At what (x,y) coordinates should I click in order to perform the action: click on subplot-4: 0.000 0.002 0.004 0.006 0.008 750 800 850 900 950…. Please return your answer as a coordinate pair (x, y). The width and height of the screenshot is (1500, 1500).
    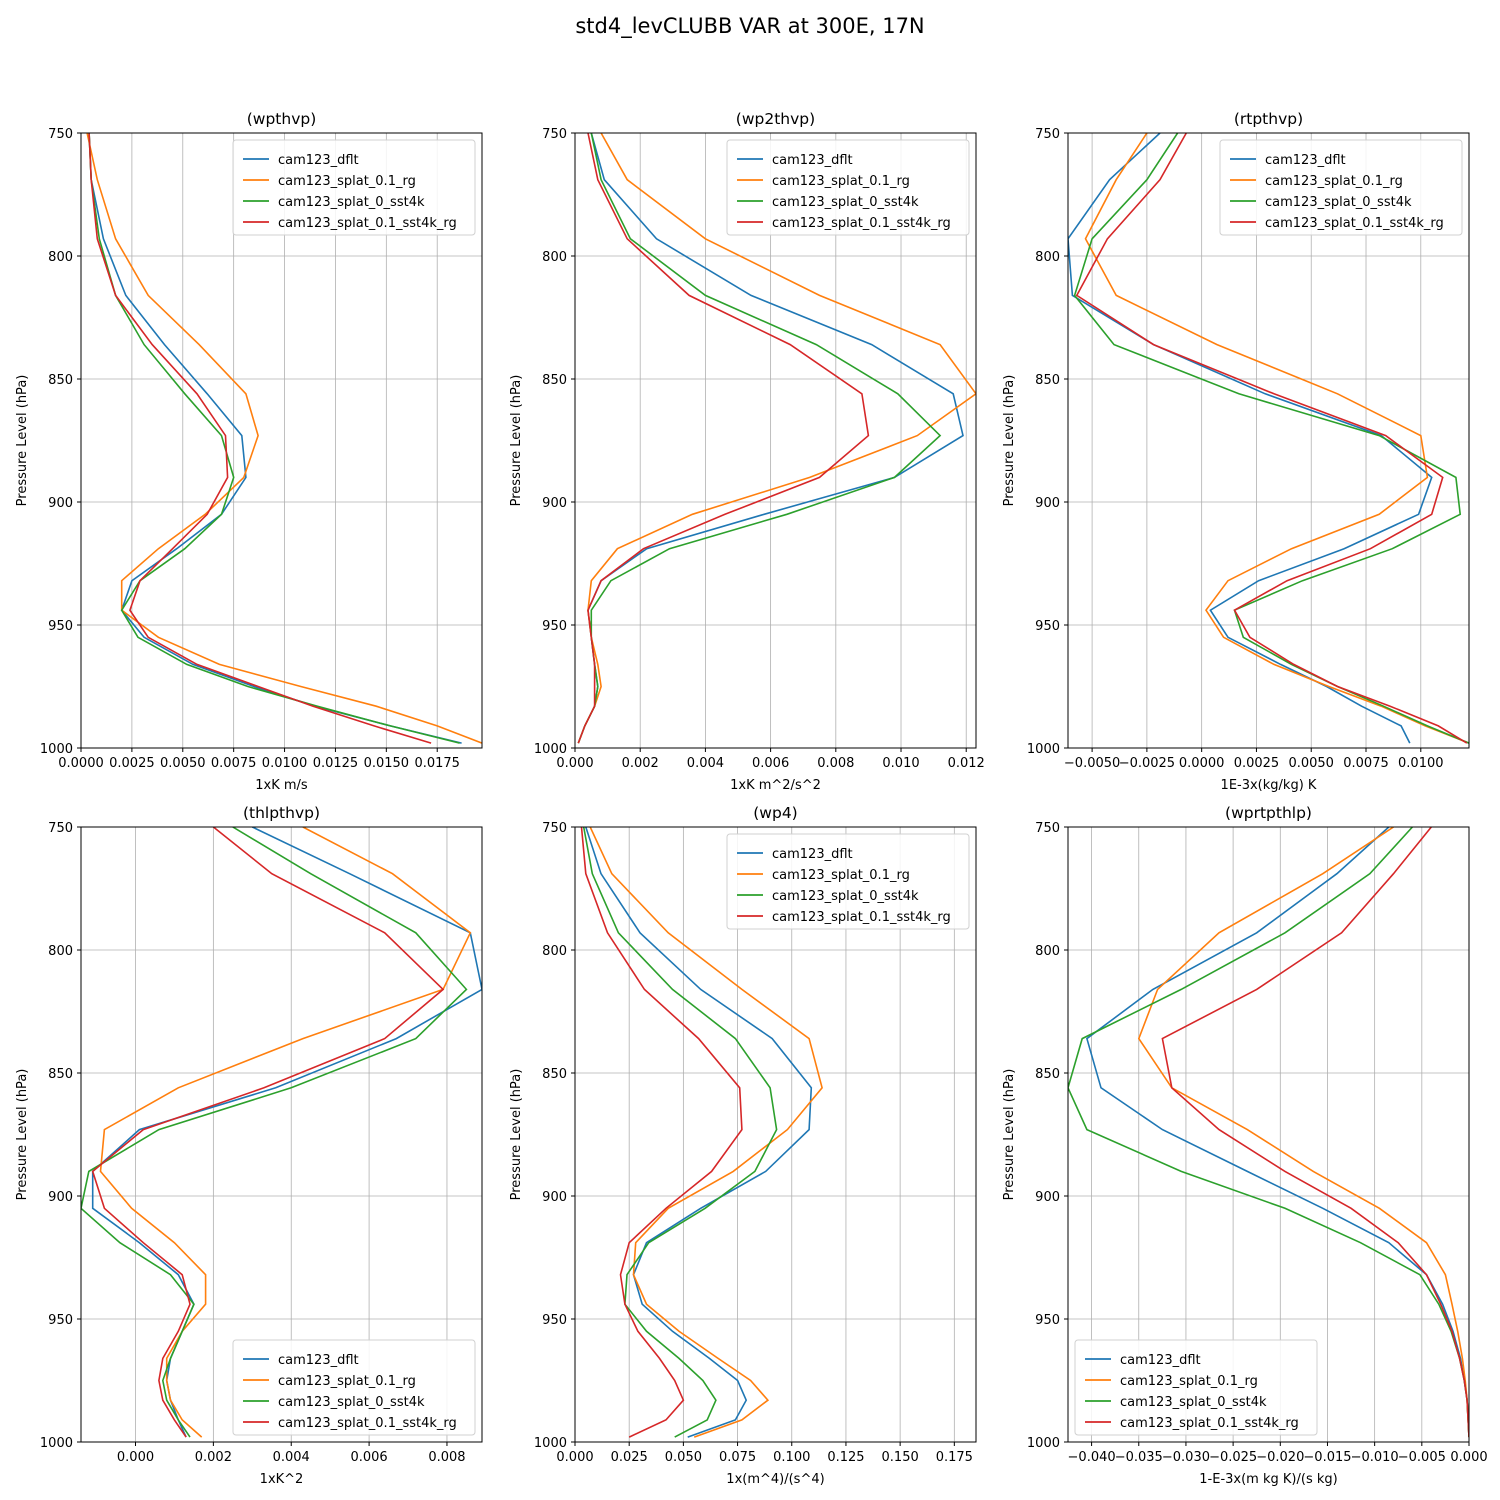
    Looking at the image, I should click on (249, 1145).